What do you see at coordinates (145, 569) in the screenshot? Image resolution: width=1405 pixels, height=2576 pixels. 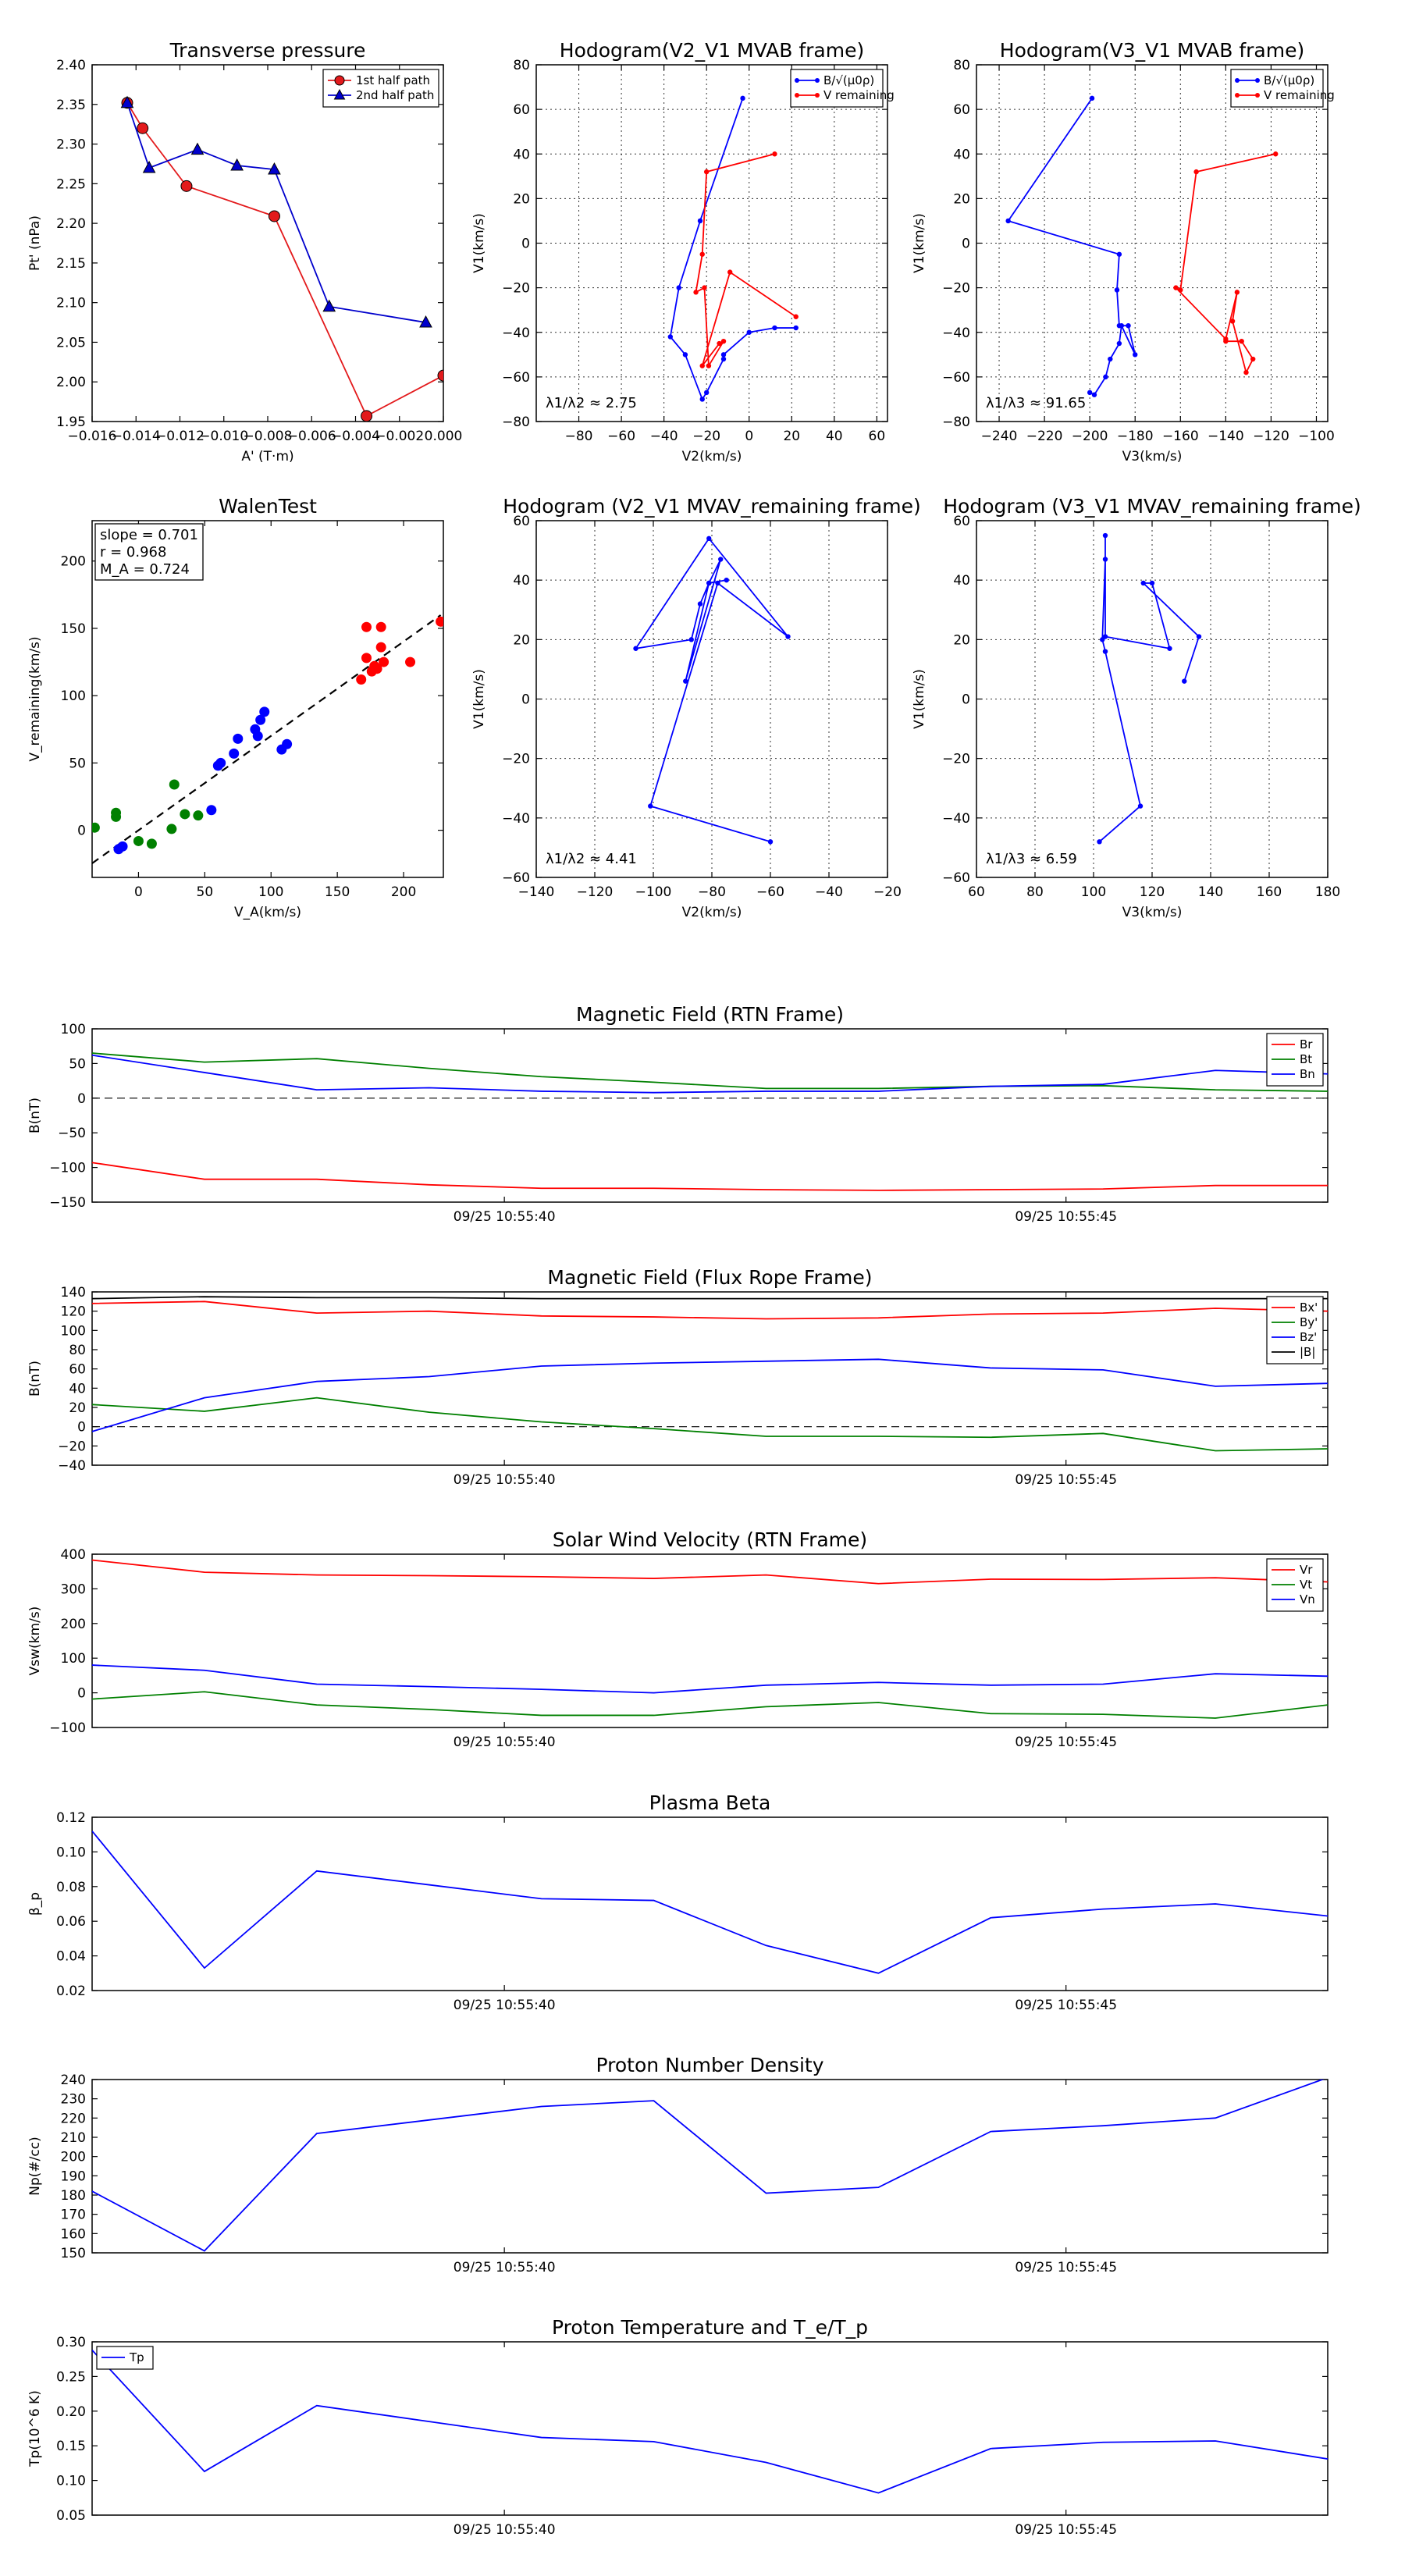 I see `stats-line: M_A = 0.724` at bounding box center [145, 569].